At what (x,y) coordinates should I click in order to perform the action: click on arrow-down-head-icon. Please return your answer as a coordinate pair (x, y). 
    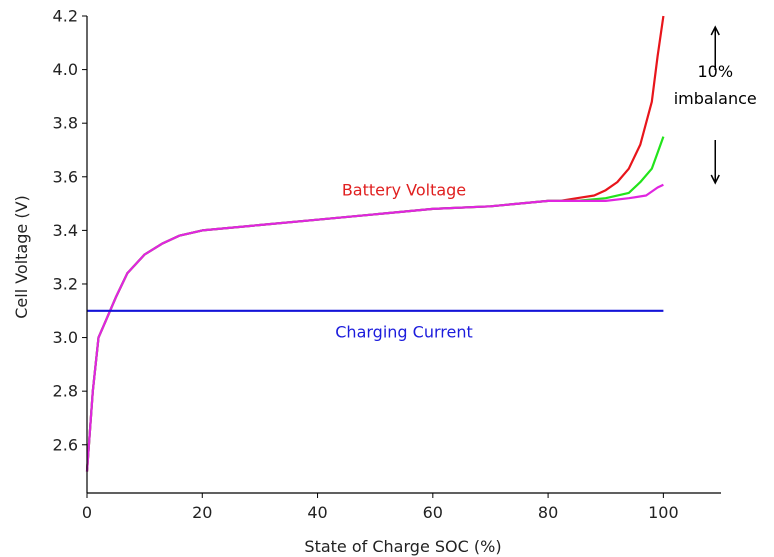
    Looking at the image, I should click on (715, 179).